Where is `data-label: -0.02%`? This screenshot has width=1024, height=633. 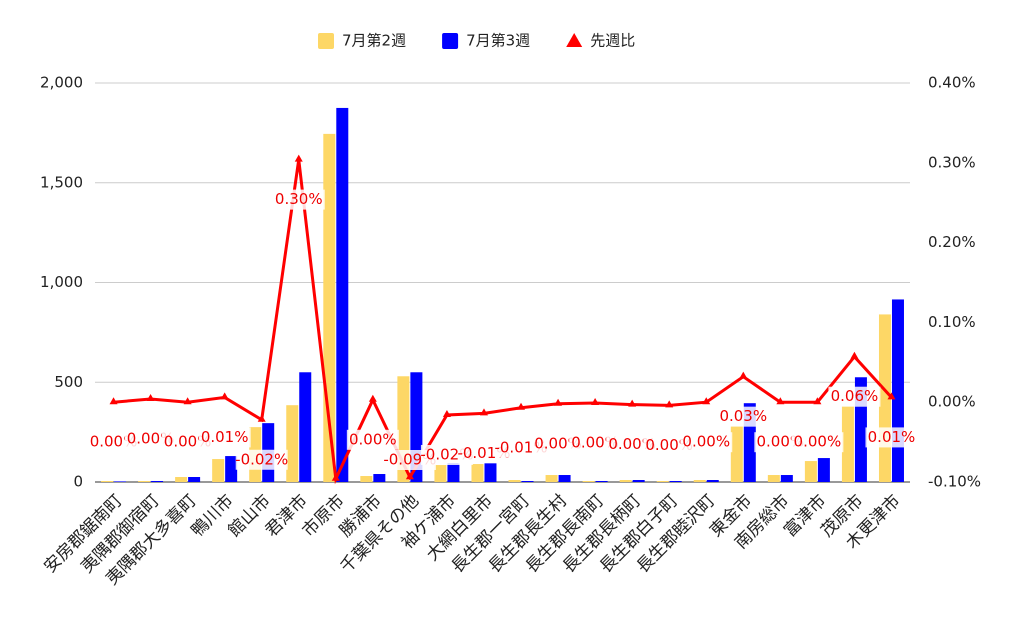
data-label: -0.02% is located at coordinates (261, 459).